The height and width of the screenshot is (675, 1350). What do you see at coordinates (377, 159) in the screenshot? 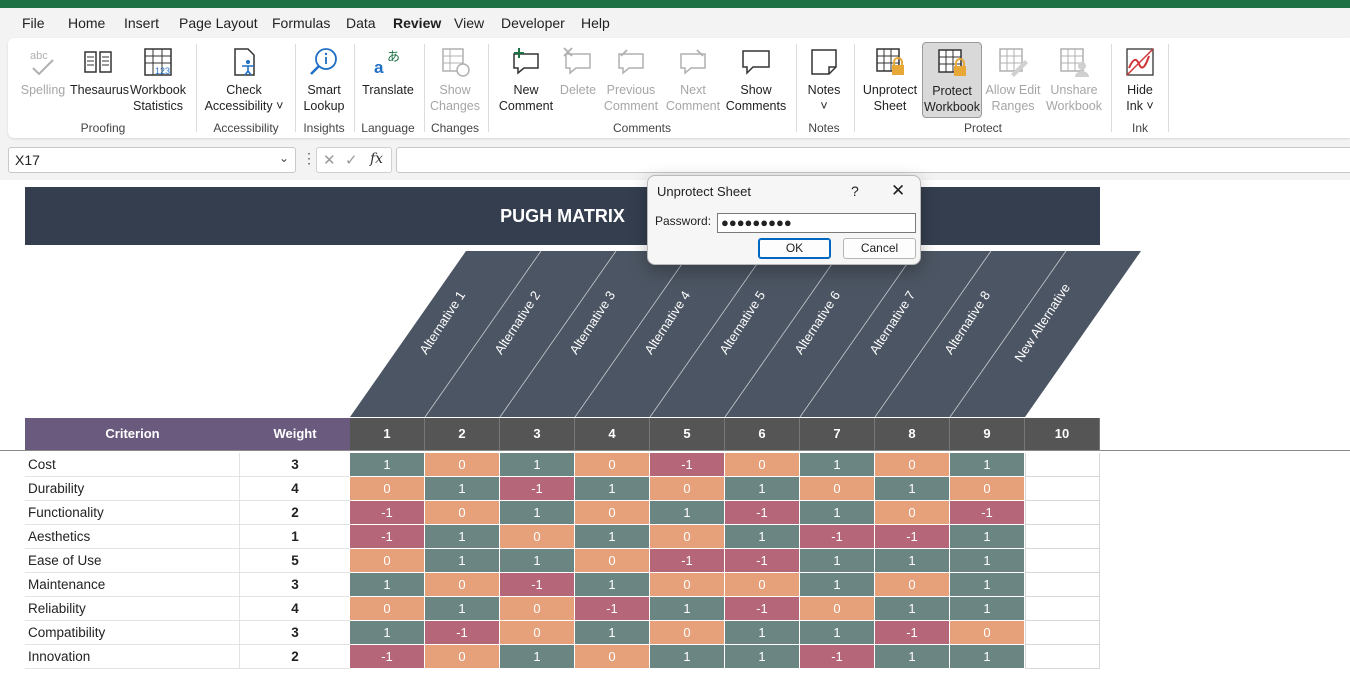
I see `insert-function-icon: fx` at bounding box center [377, 159].